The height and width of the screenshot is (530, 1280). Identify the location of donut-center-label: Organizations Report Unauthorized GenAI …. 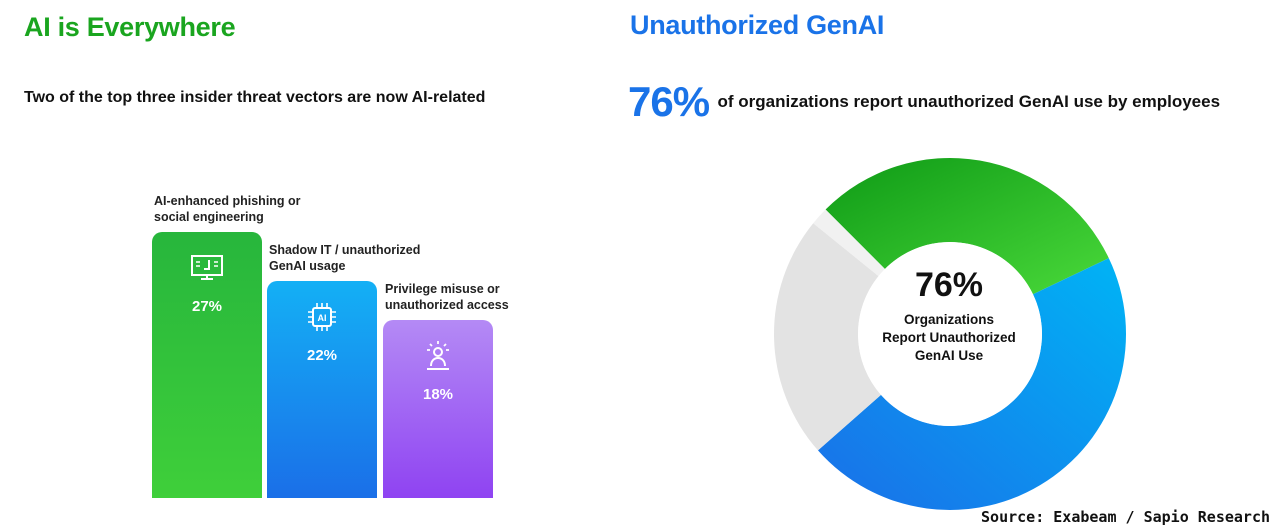
(949, 338).